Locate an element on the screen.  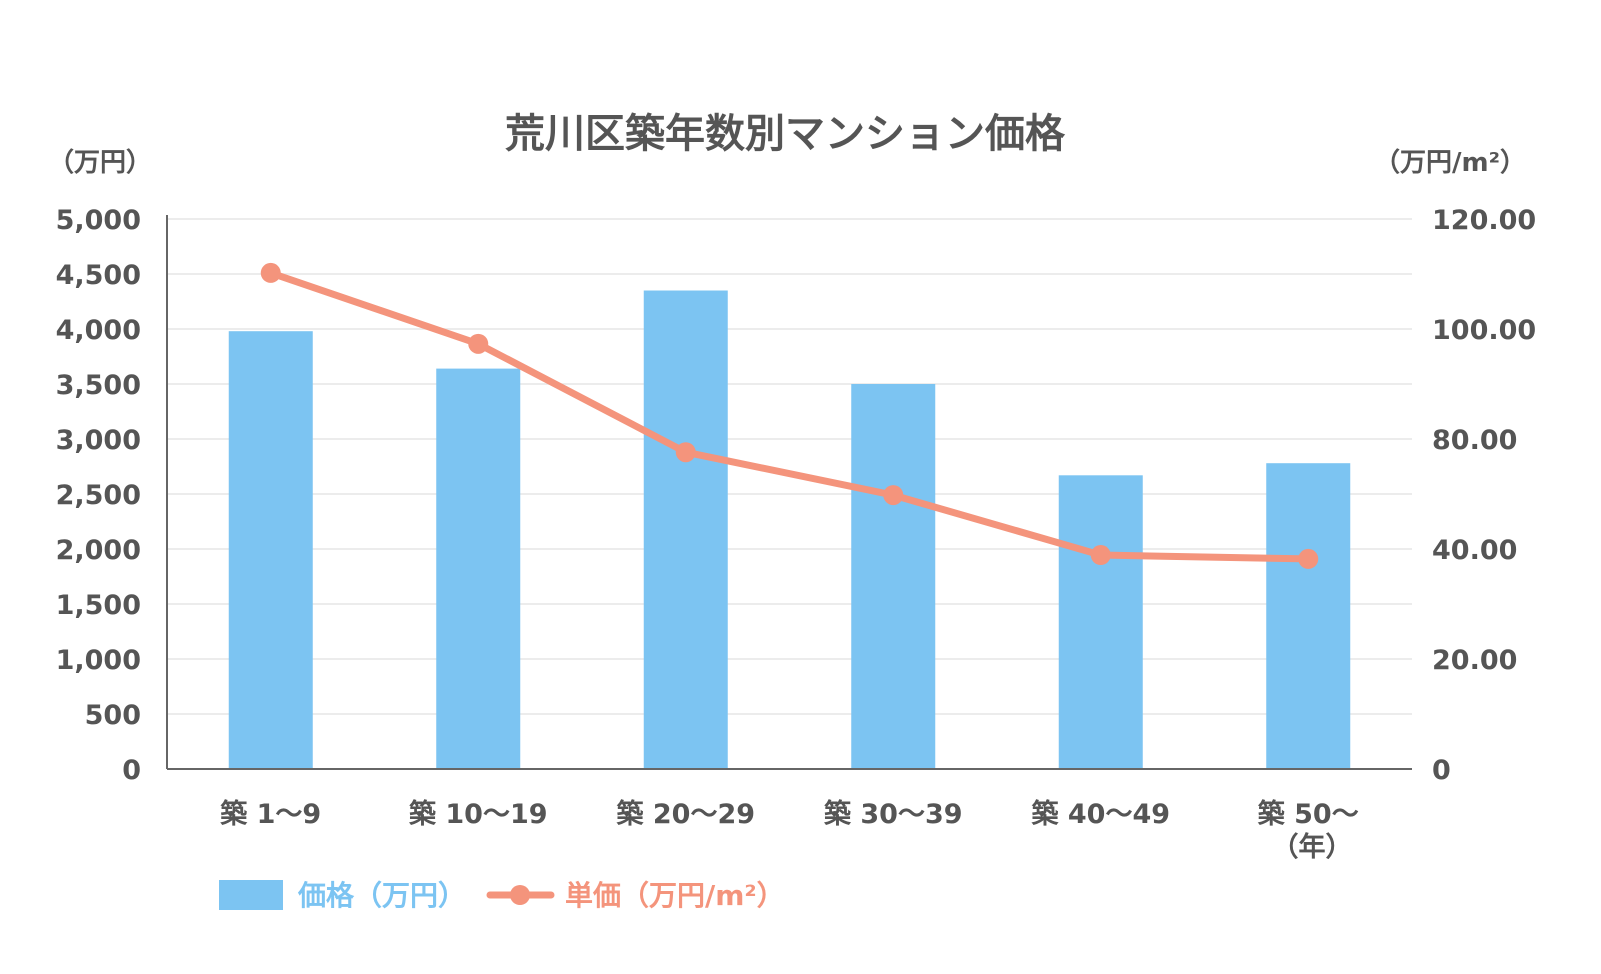
y2-tick-label: 80.00 is located at coordinates (1474, 440).